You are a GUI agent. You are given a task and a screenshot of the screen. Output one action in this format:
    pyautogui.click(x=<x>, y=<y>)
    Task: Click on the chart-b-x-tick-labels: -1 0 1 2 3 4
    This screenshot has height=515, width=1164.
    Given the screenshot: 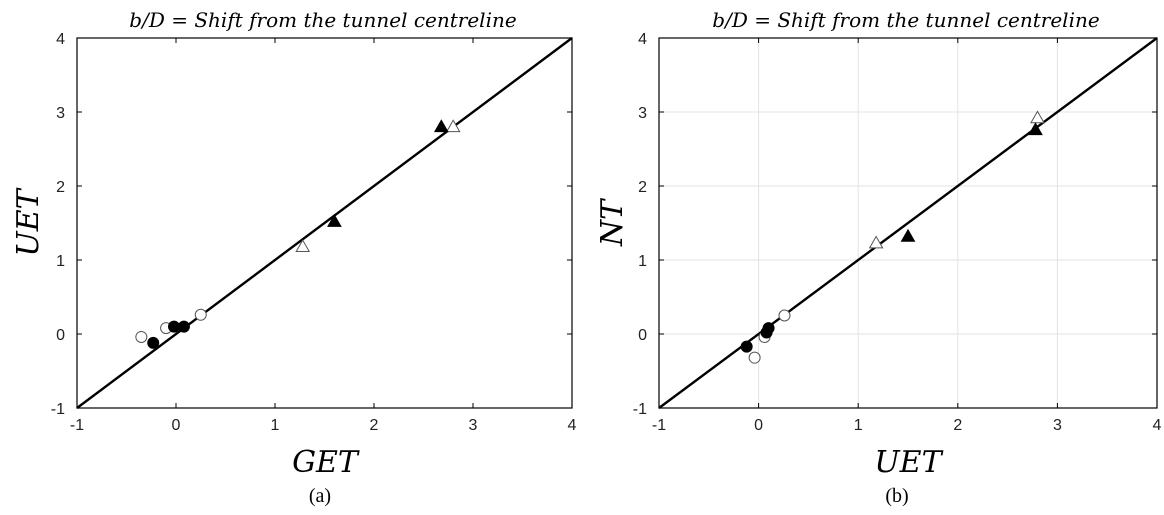 What is the action you would take?
    pyautogui.click(x=907, y=425)
    